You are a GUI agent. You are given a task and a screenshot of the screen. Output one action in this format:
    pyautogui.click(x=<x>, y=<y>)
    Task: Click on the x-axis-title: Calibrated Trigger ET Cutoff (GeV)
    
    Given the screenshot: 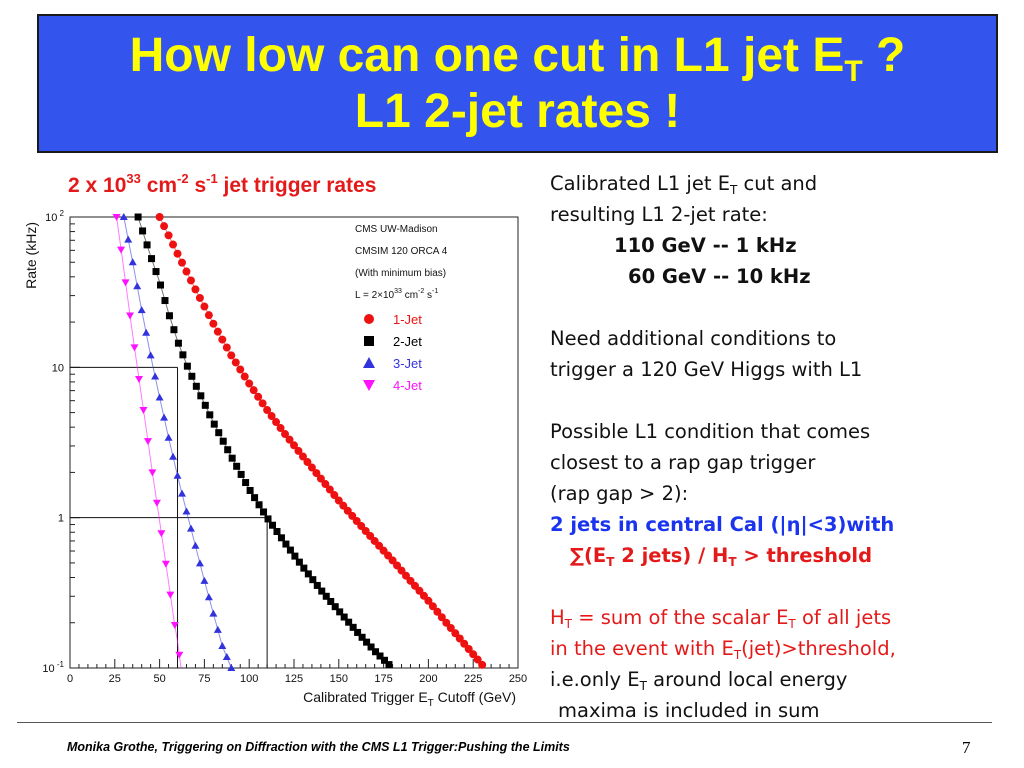 What is the action you would take?
    pyautogui.click(x=409, y=699)
    